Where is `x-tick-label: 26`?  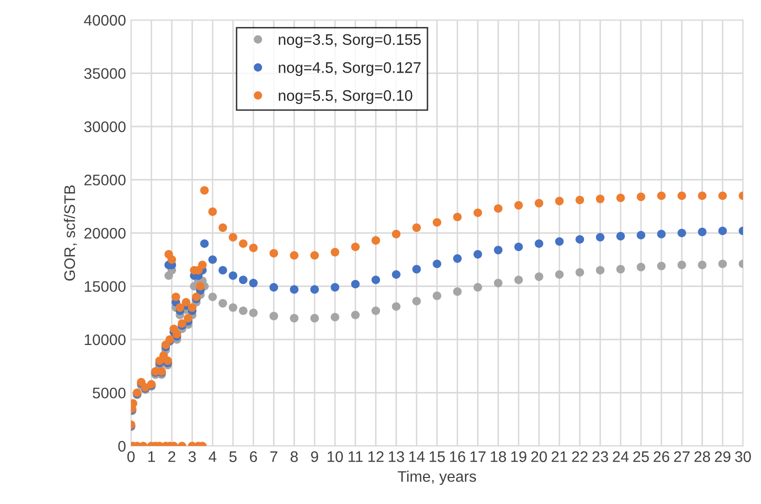
x-tick-label: 26 is located at coordinates (662, 456).